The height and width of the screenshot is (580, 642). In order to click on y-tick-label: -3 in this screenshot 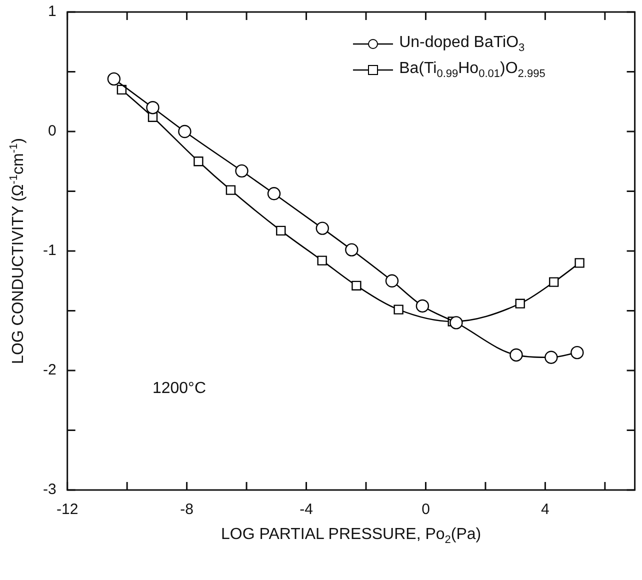, I will do `click(49, 489)`.